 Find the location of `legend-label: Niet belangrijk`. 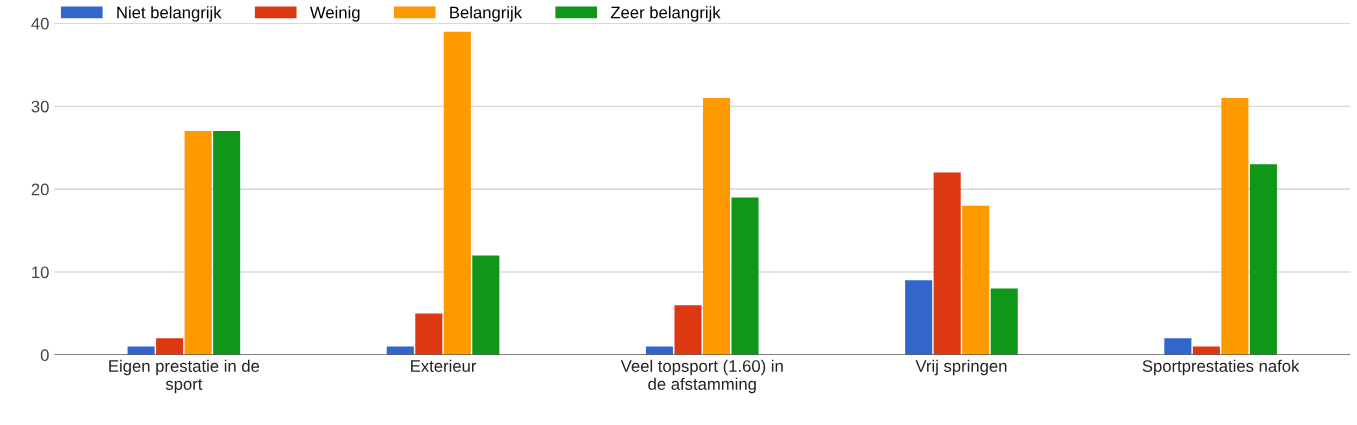

legend-label: Niet belangrijk is located at coordinates (169, 14).